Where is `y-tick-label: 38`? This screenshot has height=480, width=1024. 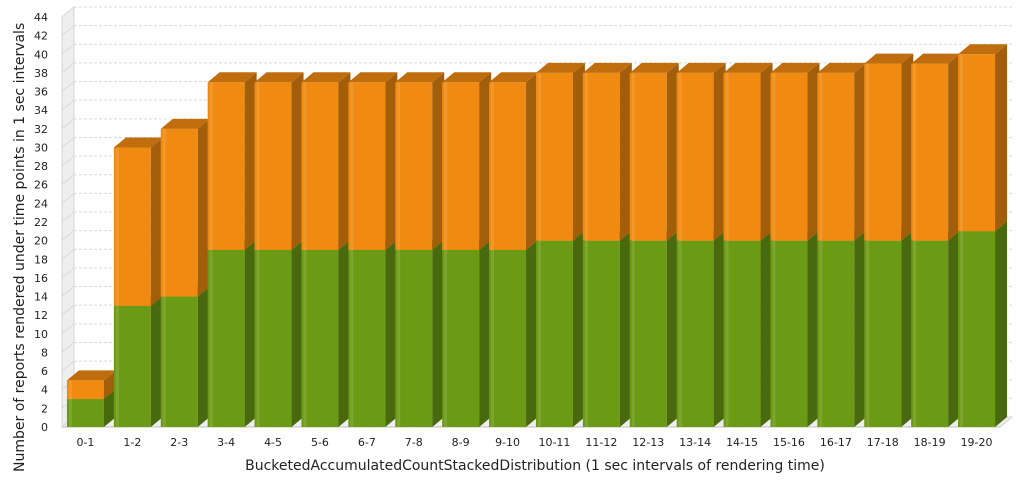
y-tick-label: 38 is located at coordinates (41, 73).